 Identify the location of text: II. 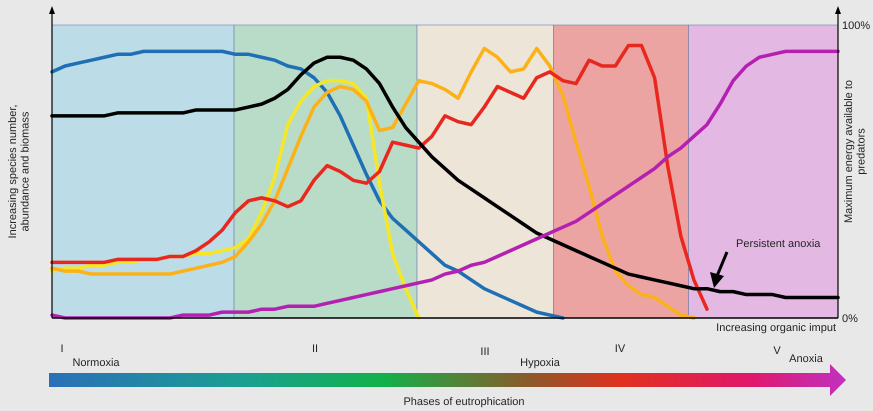
(315, 349).